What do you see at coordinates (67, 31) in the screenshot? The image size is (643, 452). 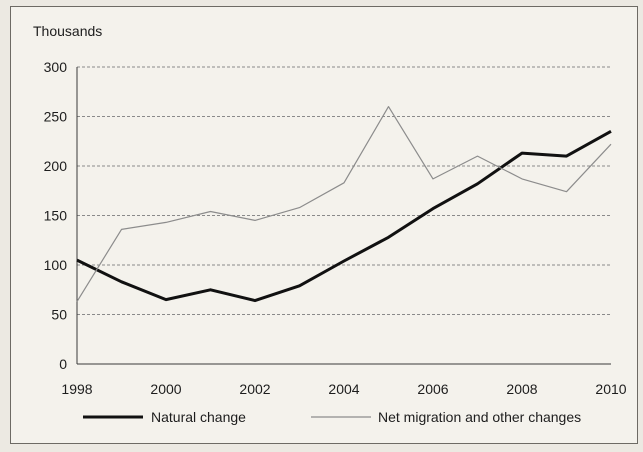 I see `y-axis-label: Thousands` at bounding box center [67, 31].